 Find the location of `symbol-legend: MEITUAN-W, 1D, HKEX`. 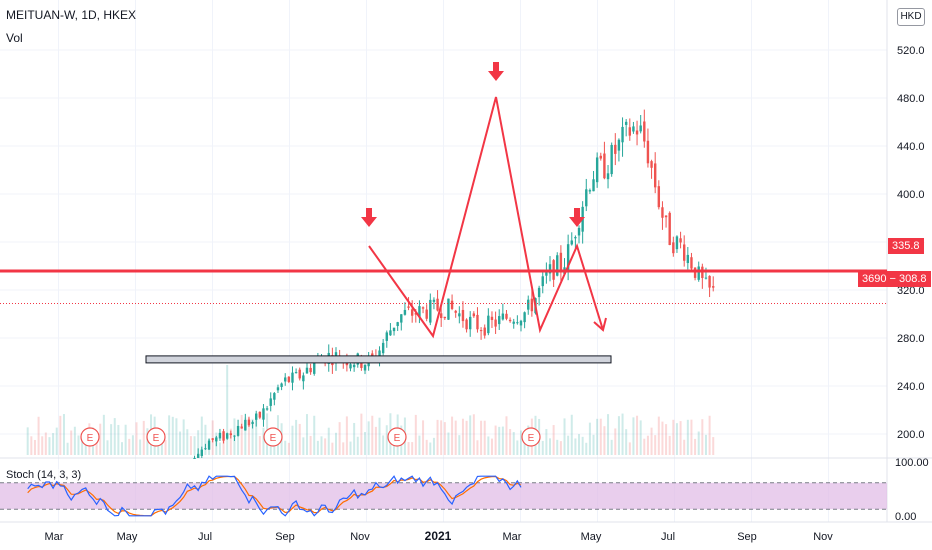

symbol-legend: MEITUAN-W, 1D, HKEX is located at coordinates (71, 15).